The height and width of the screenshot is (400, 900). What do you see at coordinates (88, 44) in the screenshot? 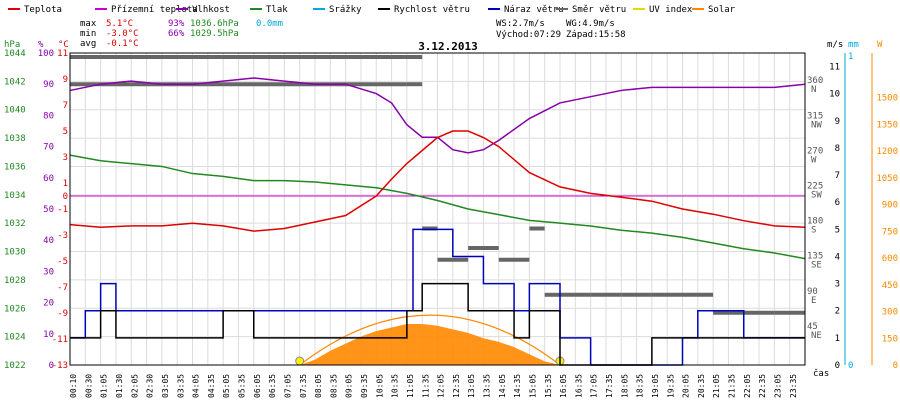
I see `stats-avg-label: avg` at bounding box center [88, 44].